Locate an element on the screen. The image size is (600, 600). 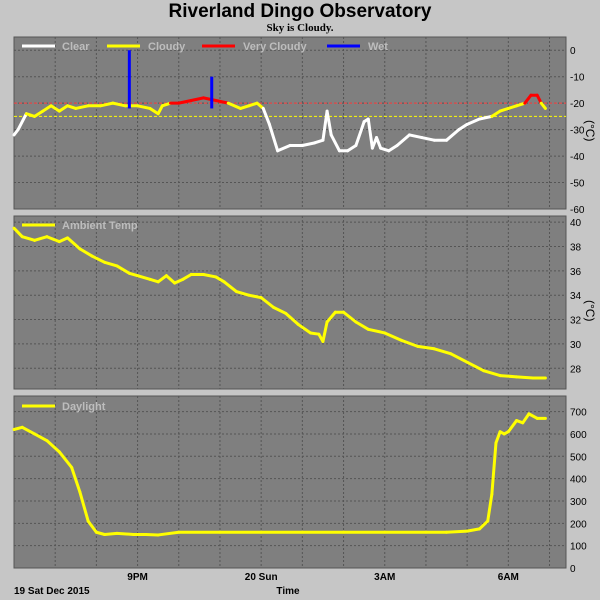
y-tick-label: 32 is located at coordinates (576, 321).